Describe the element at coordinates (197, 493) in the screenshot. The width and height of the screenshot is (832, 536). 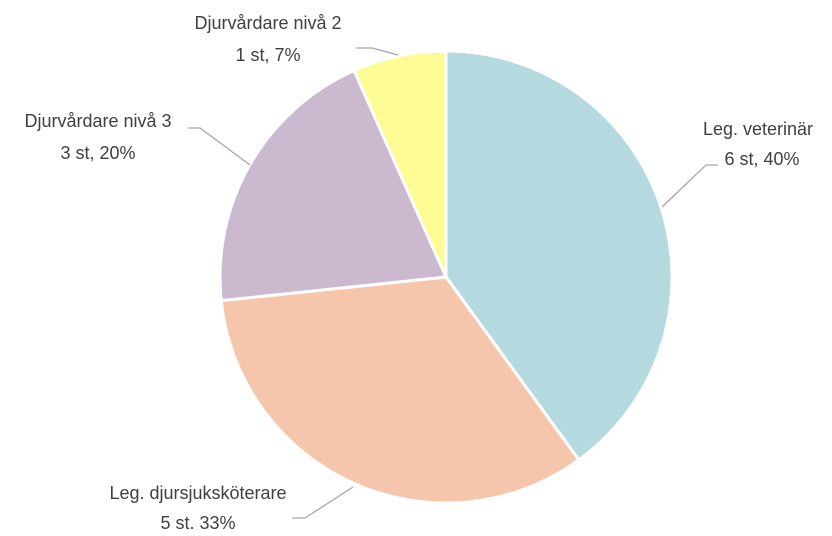
I see `slice-label: Leg. djursjuksköterare` at that location.